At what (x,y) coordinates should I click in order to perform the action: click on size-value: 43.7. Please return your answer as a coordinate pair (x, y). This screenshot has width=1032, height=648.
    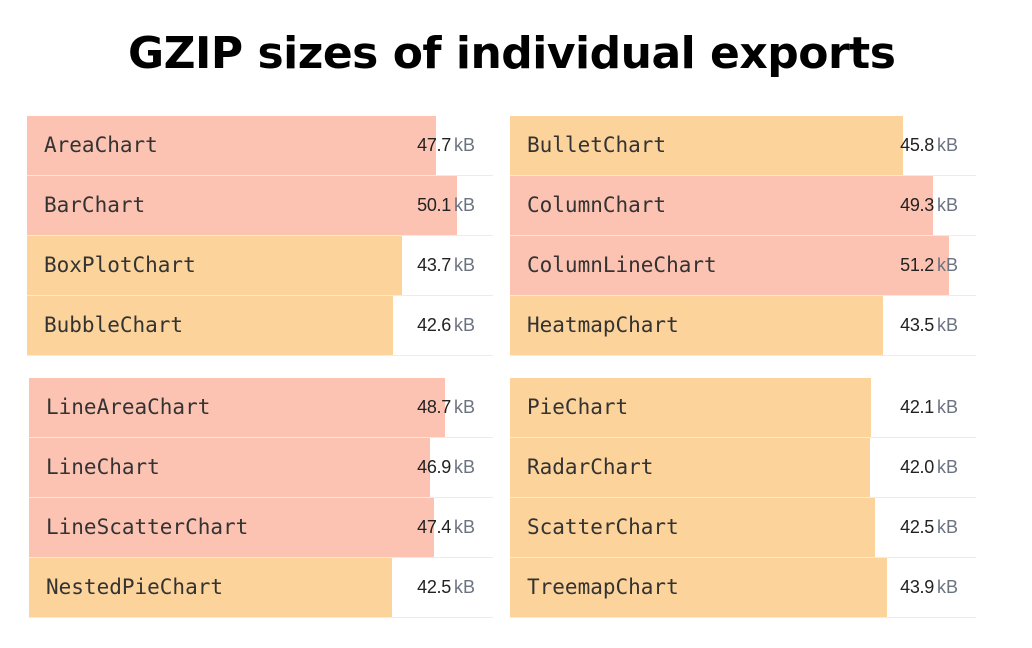
    Looking at the image, I should click on (434, 265).